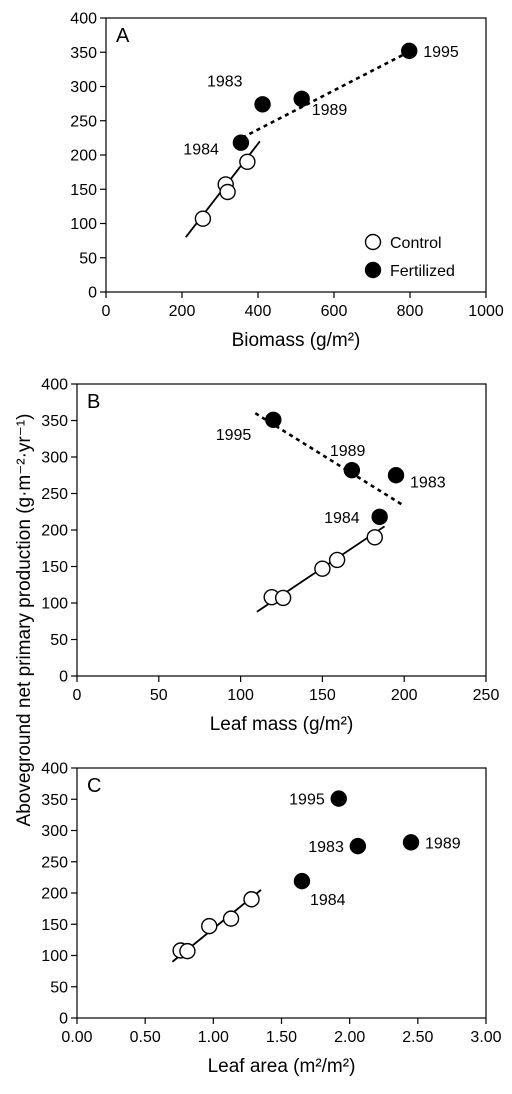  What do you see at coordinates (83, 190) in the screenshot?
I see `panel-a-y-tick-label: 150` at bounding box center [83, 190].